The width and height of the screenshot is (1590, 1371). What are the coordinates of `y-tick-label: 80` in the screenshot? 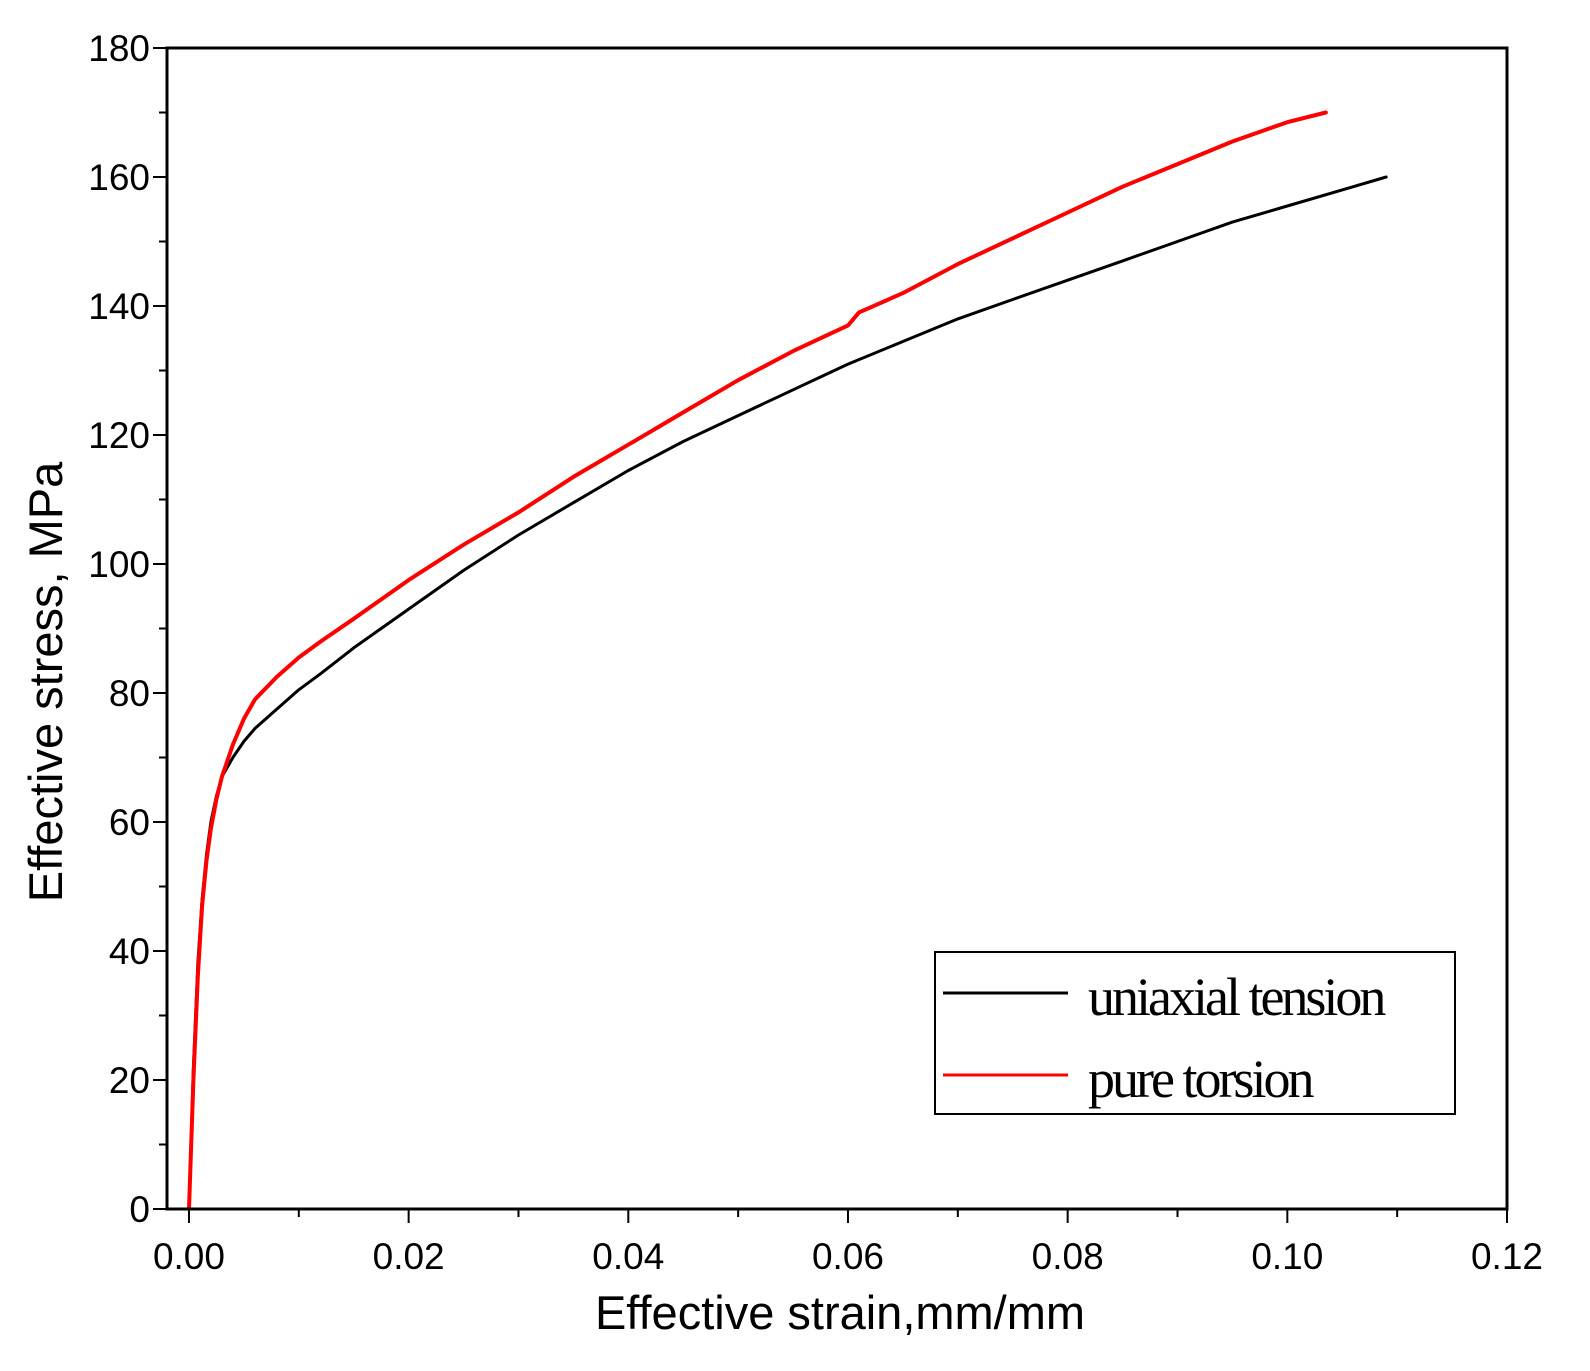 It's located at (129, 693).